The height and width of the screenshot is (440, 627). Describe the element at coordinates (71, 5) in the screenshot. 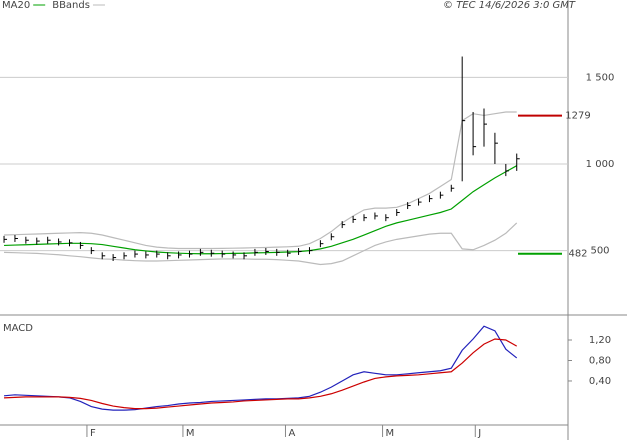

I see `legend-label: BBands` at that location.